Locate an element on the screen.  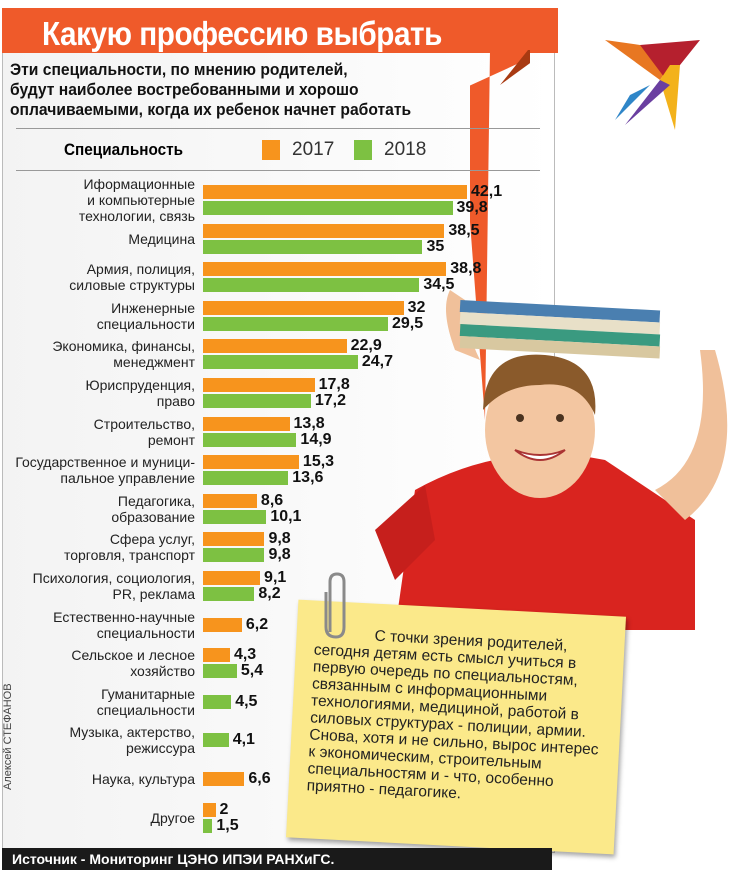
category-label-line: Естественно-научные is located at coordinates (124, 616).